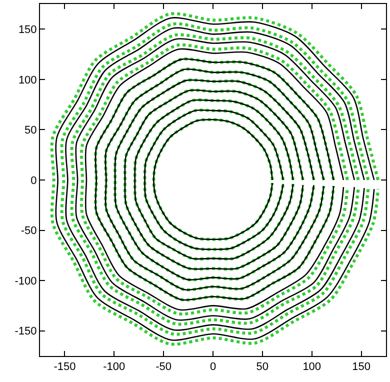  What do you see at coordinates (65, 367) in the screenshot?
I see `x-tick-label: -150` at bounding box center [65, 367].